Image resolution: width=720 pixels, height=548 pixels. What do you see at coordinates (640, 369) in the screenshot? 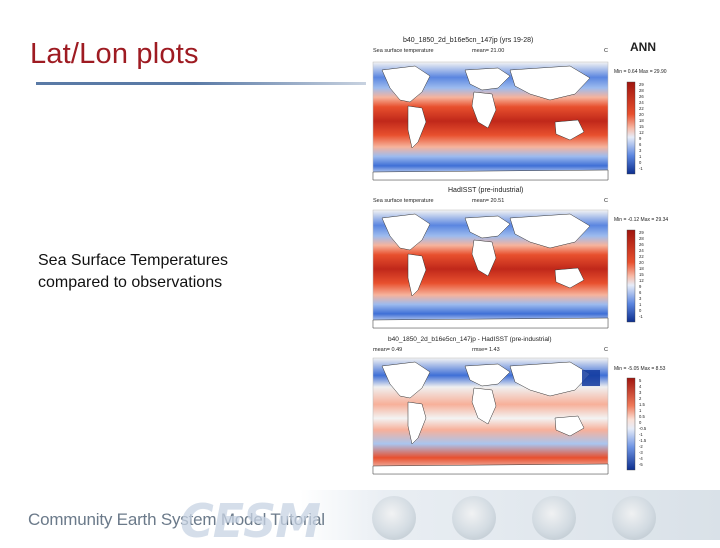
I see `panel-minmax: Min = -5.05 Max = 8.53` at bounding box center [640, 369].